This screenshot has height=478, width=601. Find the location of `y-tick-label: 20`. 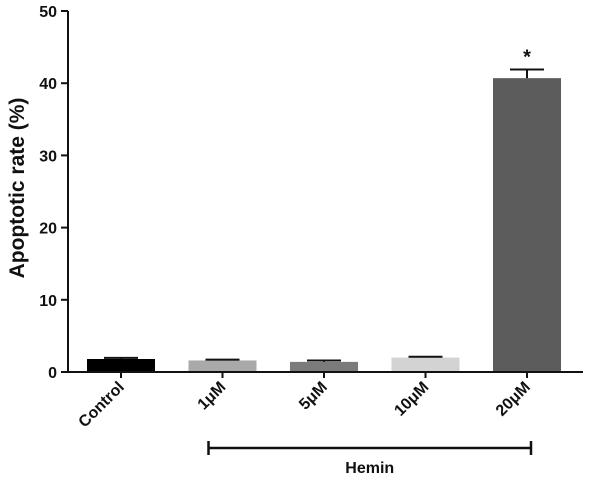

y-tick-label: 20 is located at coordinates (48, 229).